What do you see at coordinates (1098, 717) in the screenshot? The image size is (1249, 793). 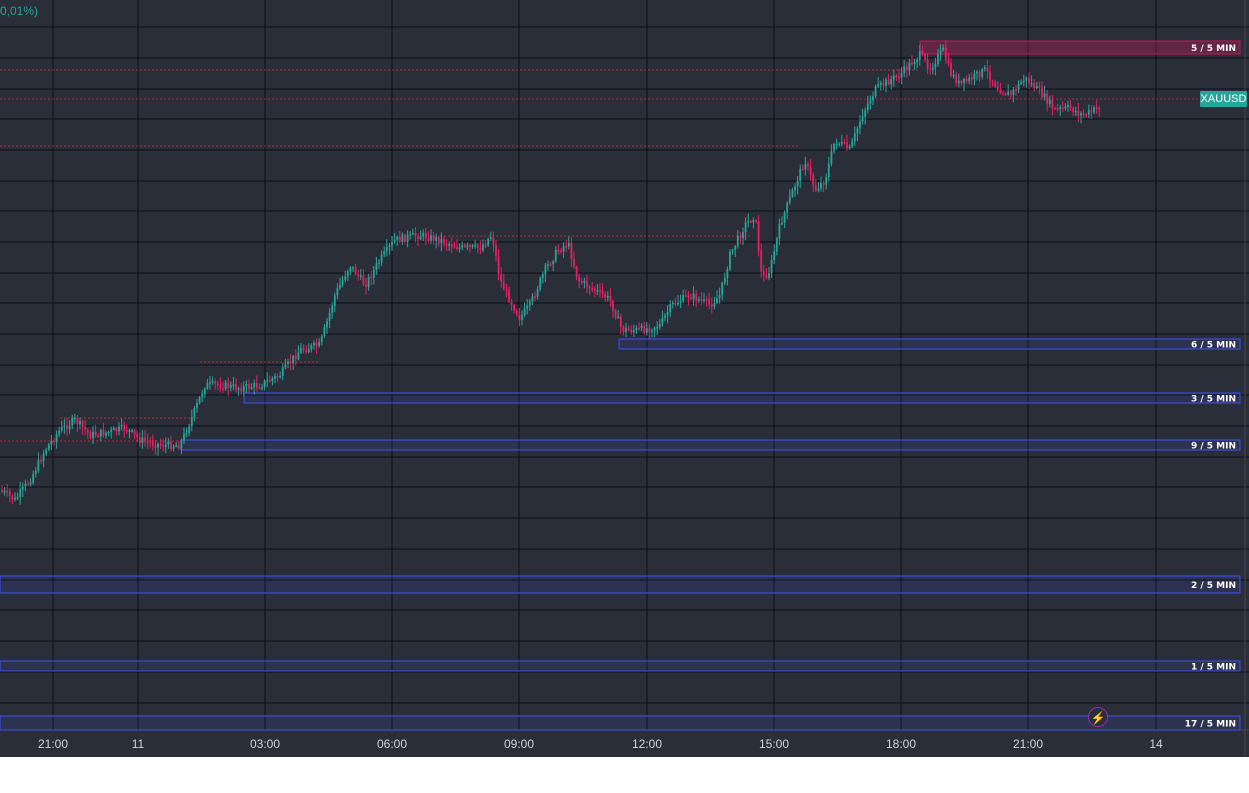 I see `lightning-bolt-icon: ⚡` at bounding box center [1098, 717].